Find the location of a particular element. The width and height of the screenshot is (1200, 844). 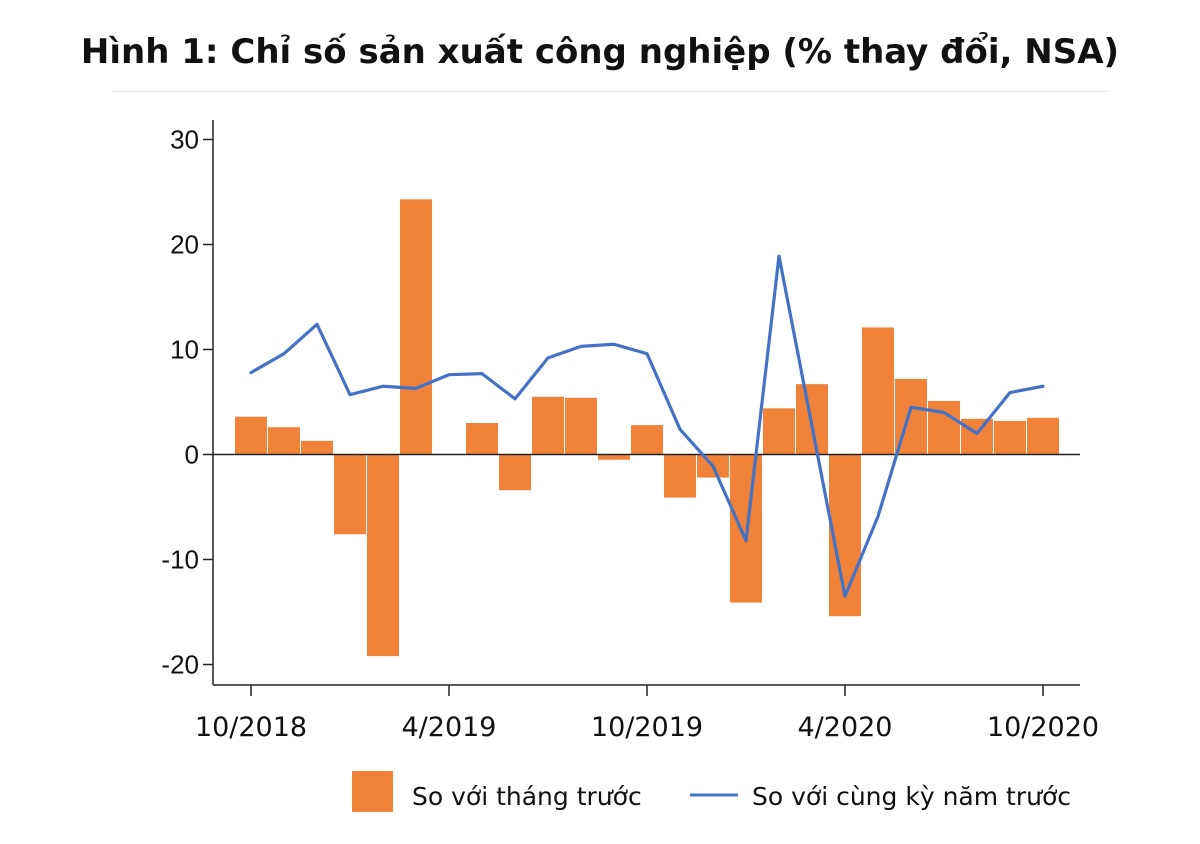

legend-swatch-bar is located at coordinates (372, 791).